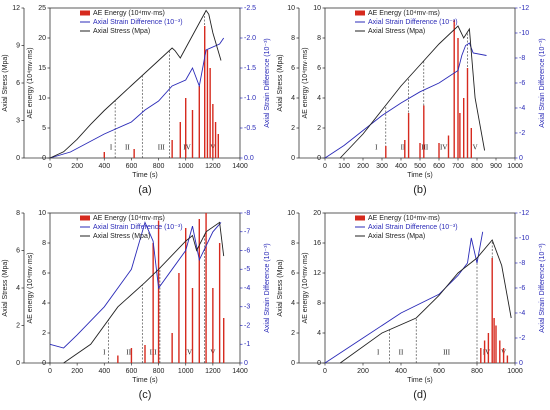 This screenshot has height=410, width=550. I want to click on stress-axis-title: Axial Stress (Mpa), so click(5, 287).